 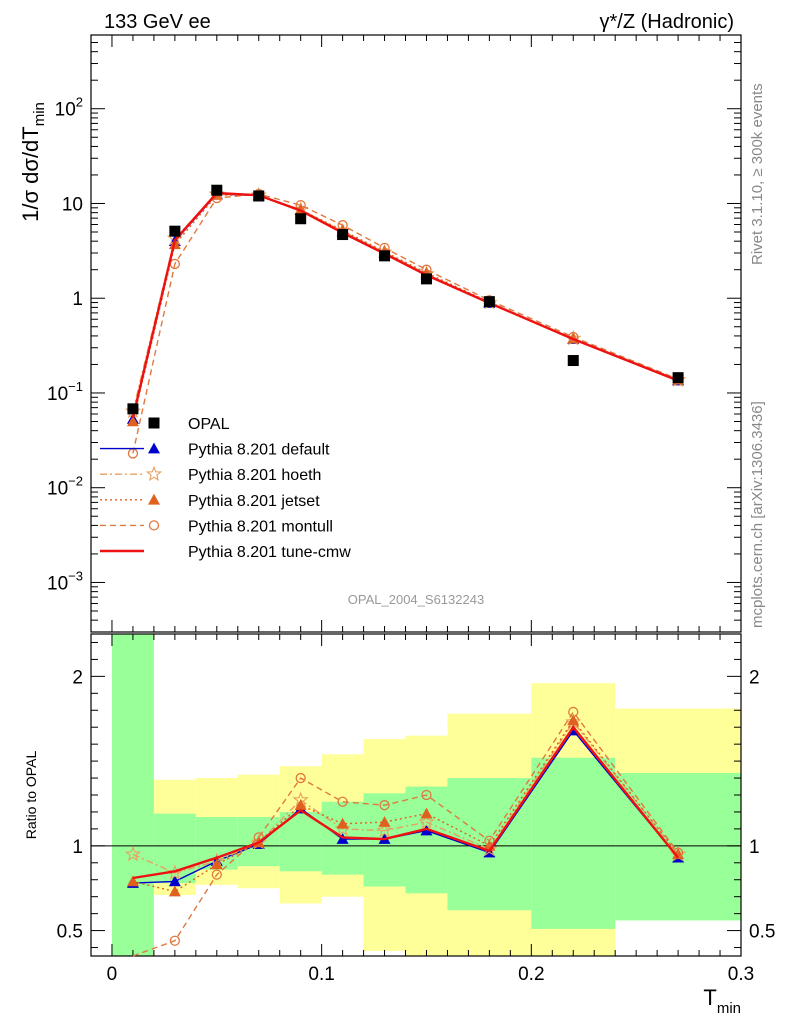 I want to click on legend-label-default: Pythia 8.201 default, so click(x=259, y=450).